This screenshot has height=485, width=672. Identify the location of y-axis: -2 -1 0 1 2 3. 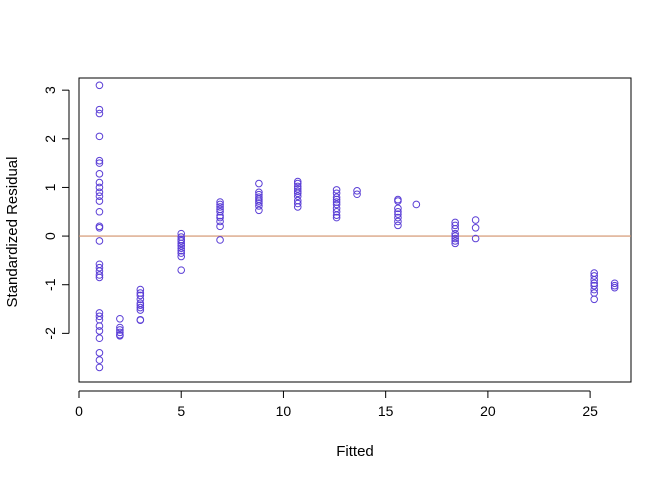
(56, 213).